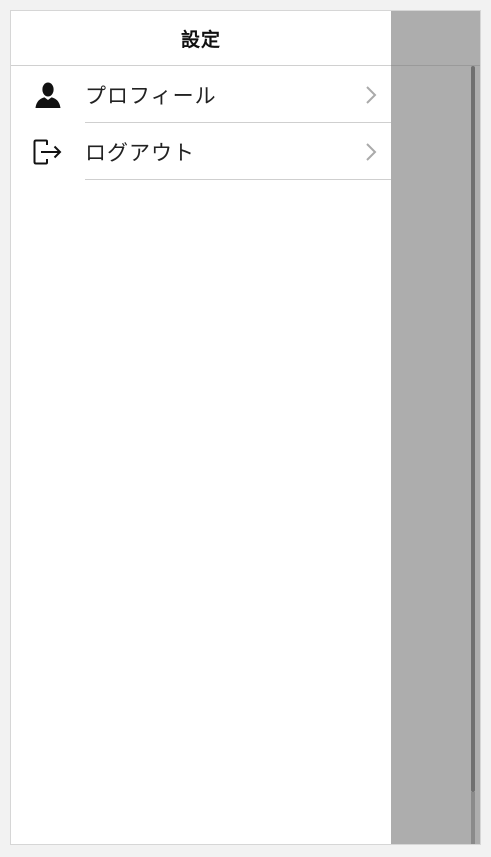  What do you see at coordinates (48, 151) in the screenshot?
I see `logout-icon` at bounding box center [48, 151].